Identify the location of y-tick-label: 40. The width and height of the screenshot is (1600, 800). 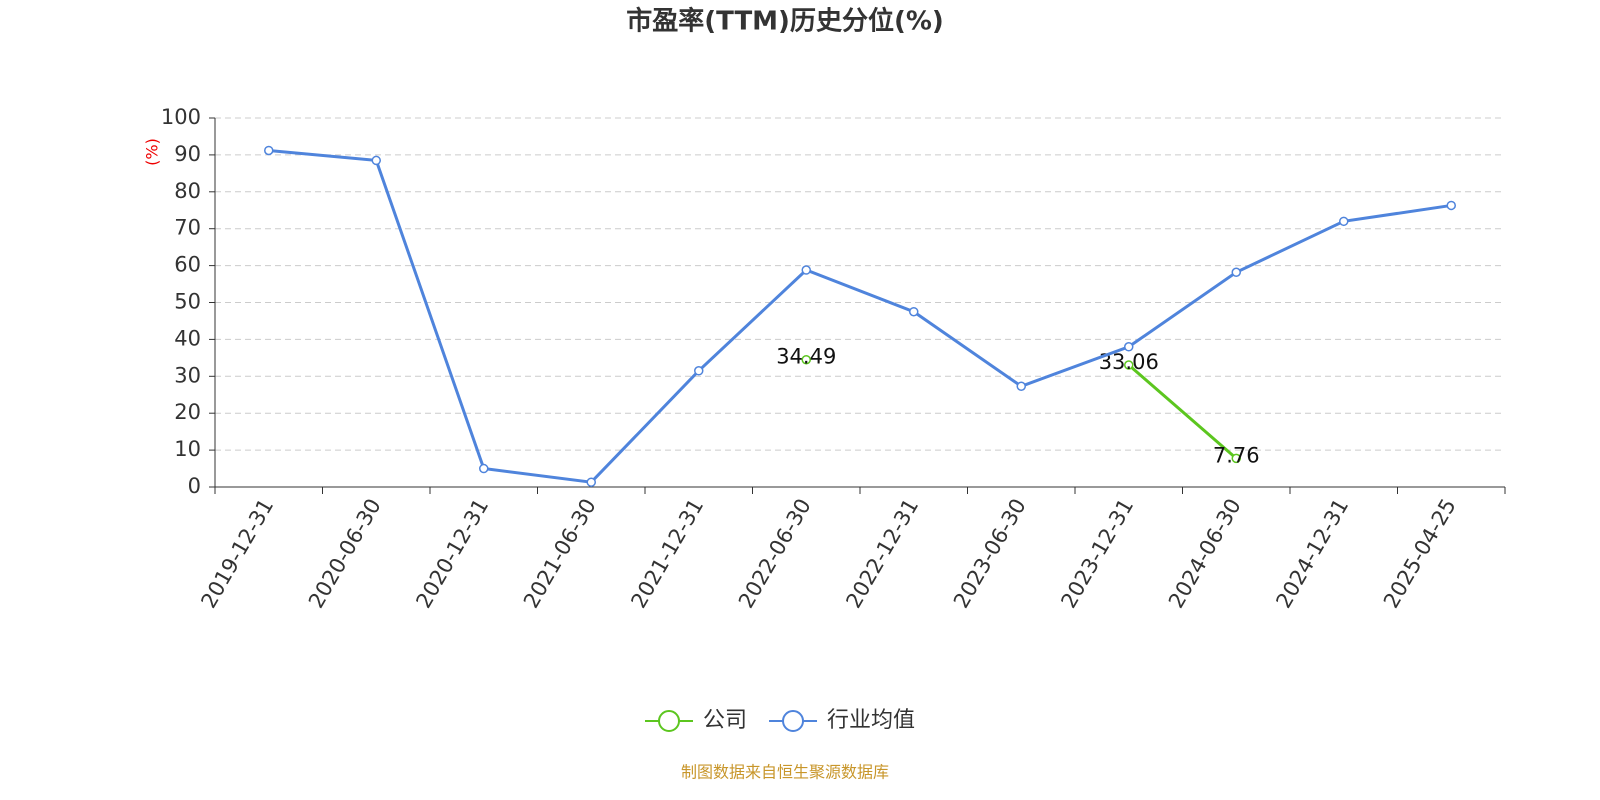
(187, 338).